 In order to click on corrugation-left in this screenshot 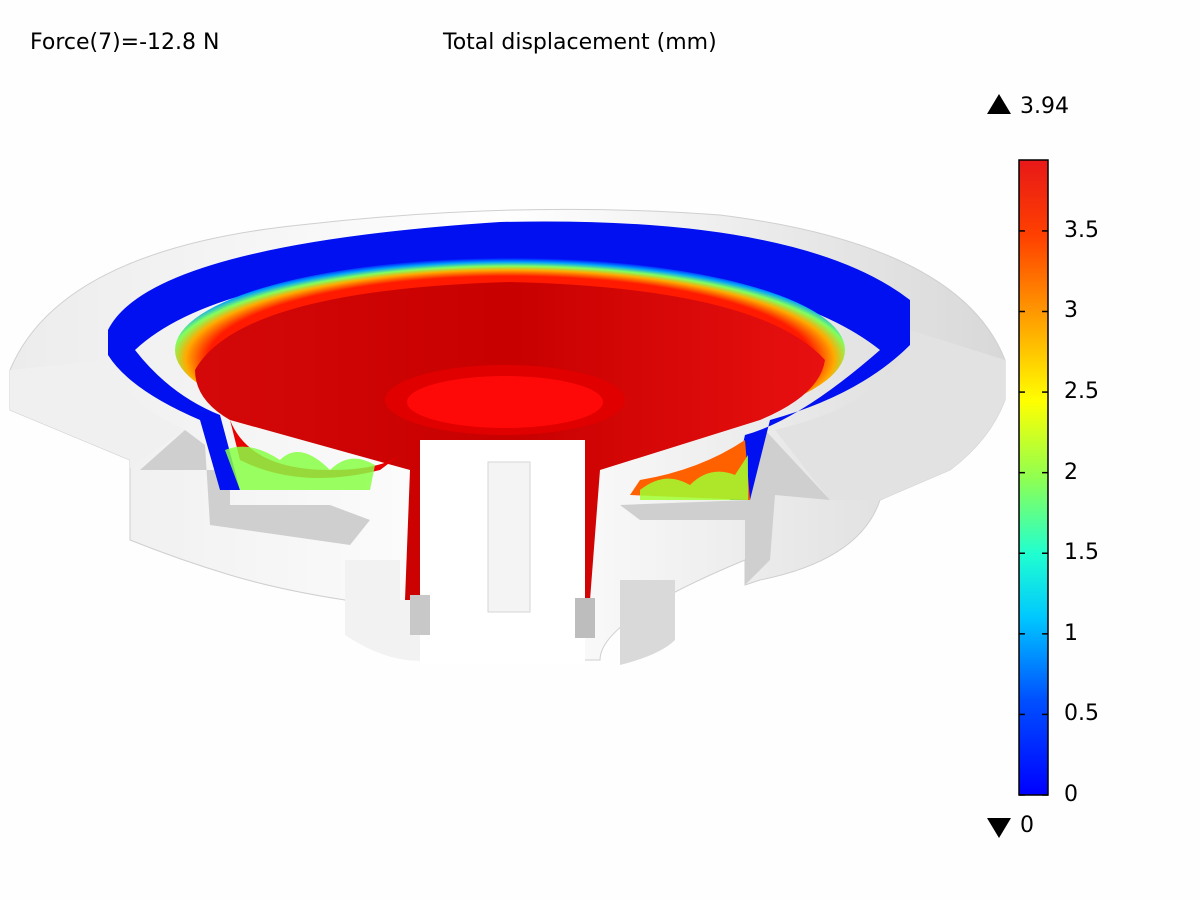, I will do `click(300, 468)`.